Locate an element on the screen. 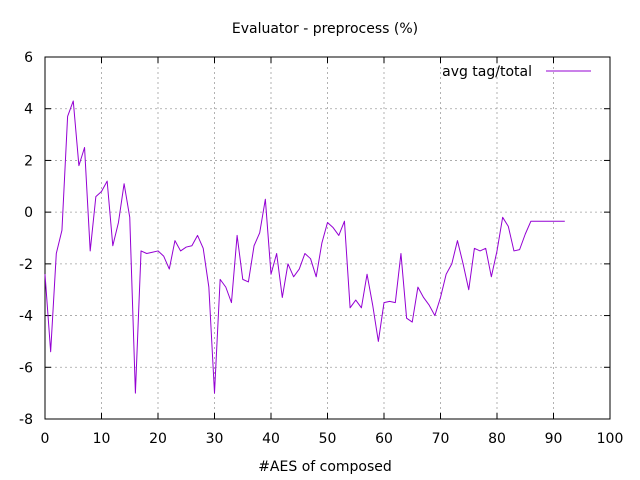 Image resolution: width=640 pixels, height=480 pixels. x-tick-label: 70 is located at coordinates (441, 439).